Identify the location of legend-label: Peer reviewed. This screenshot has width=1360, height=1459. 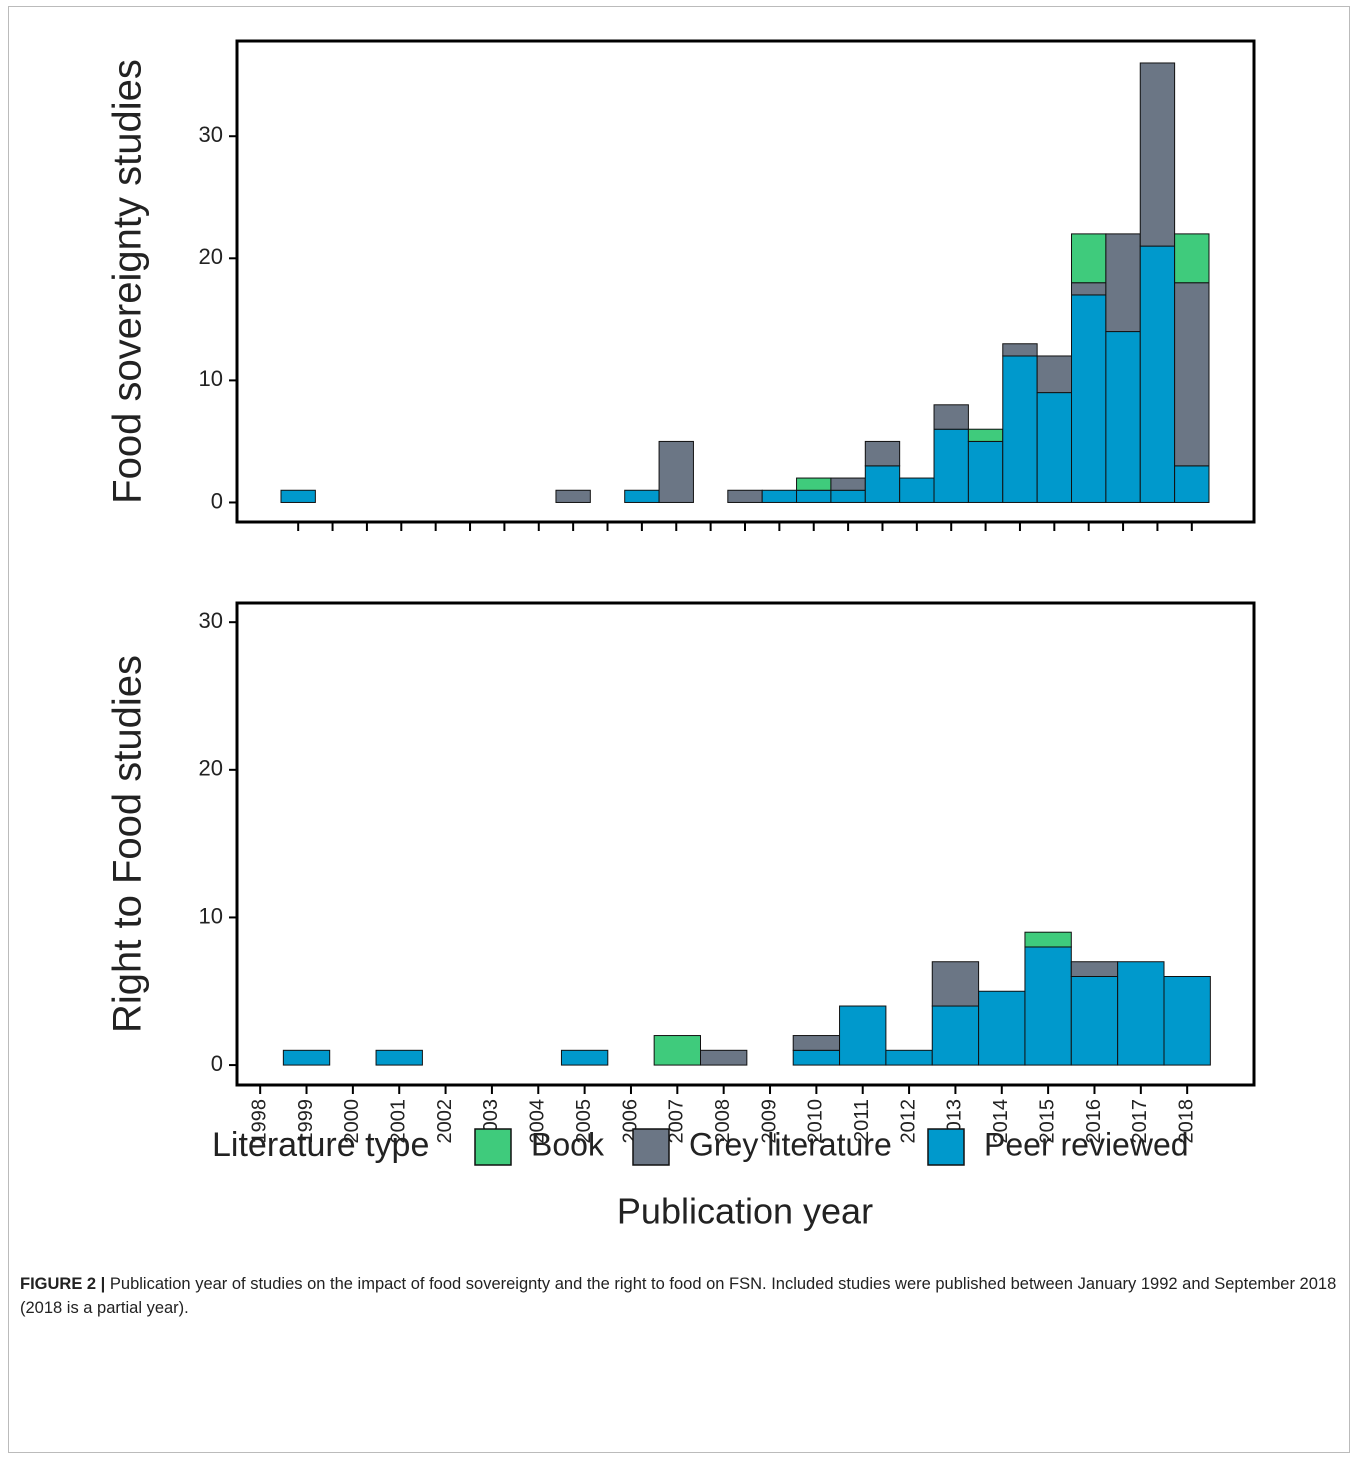
(1086, 1144).